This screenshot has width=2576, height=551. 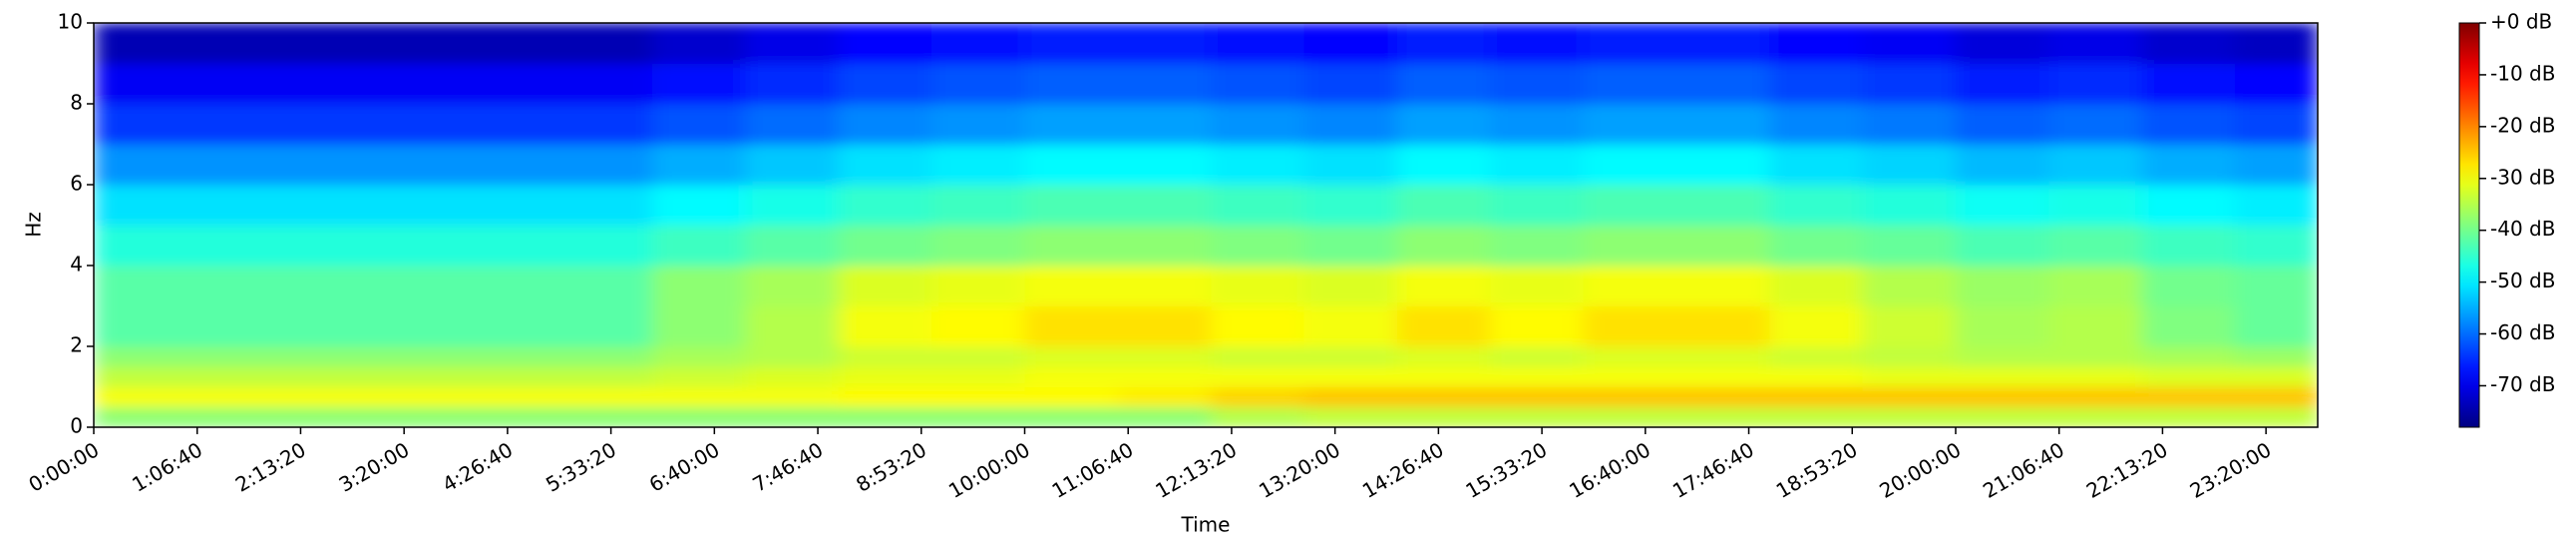 I want to click on x-axis-label: Time, so click(x=1206, y=525).